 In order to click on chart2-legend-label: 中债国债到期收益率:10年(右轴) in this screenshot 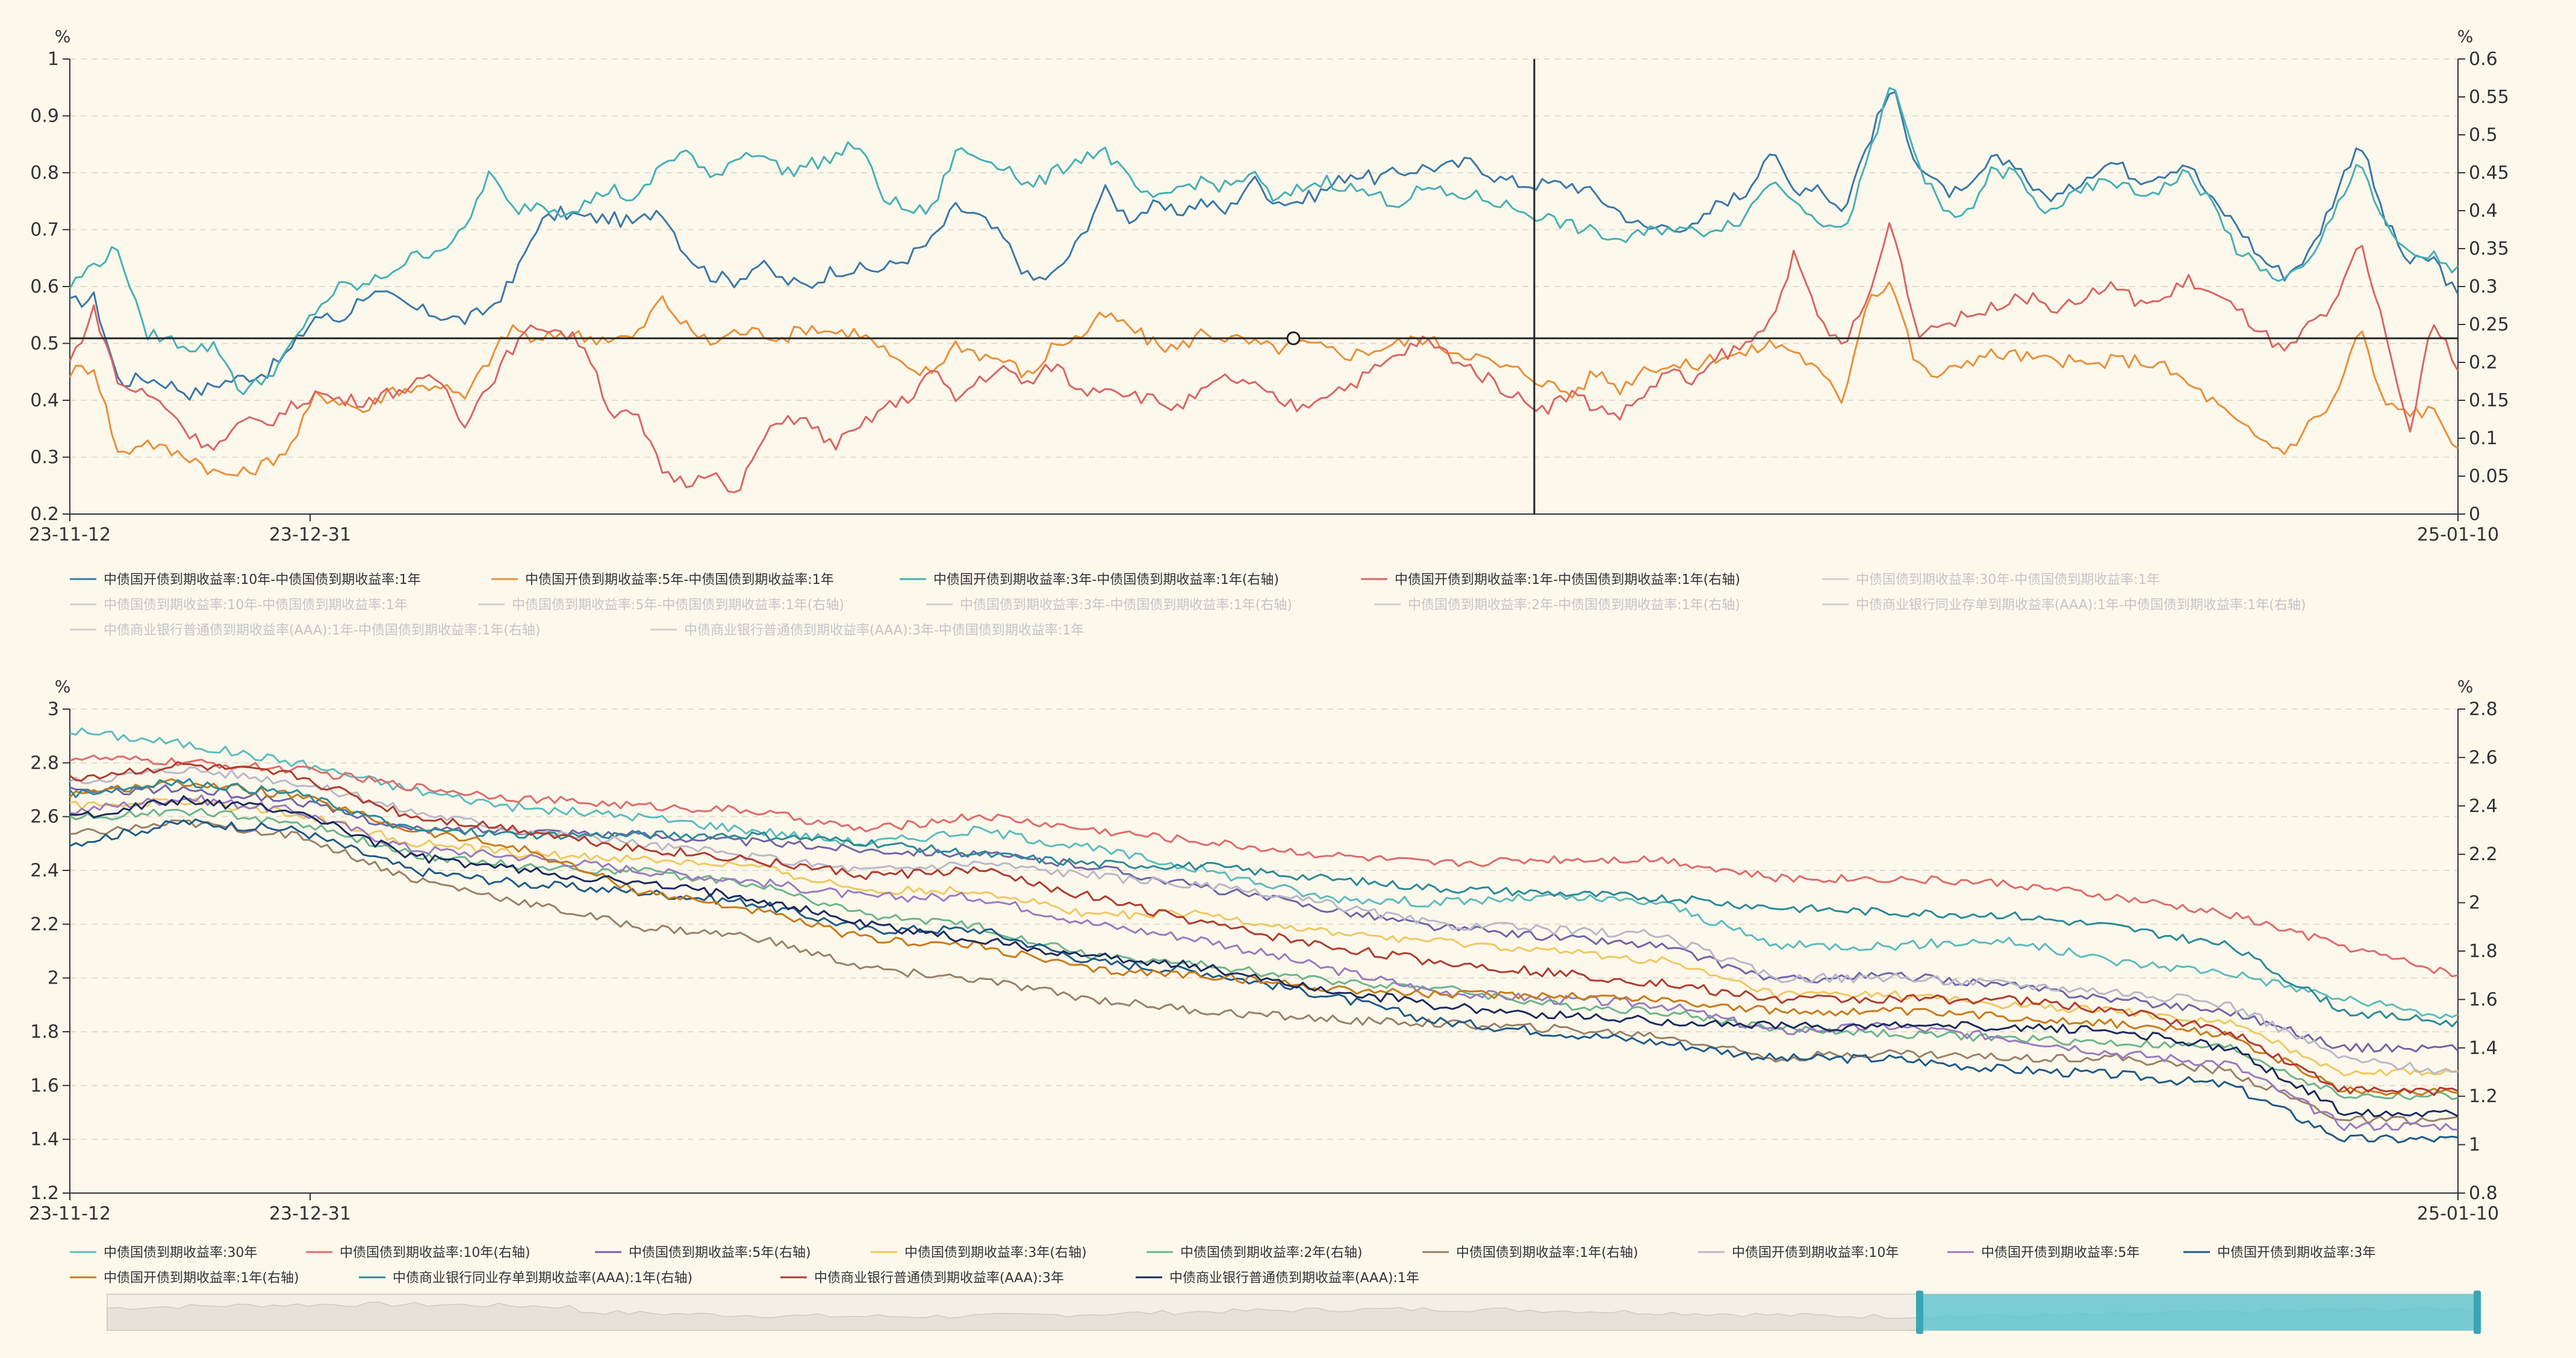, I will do `click(435, 1252)`.